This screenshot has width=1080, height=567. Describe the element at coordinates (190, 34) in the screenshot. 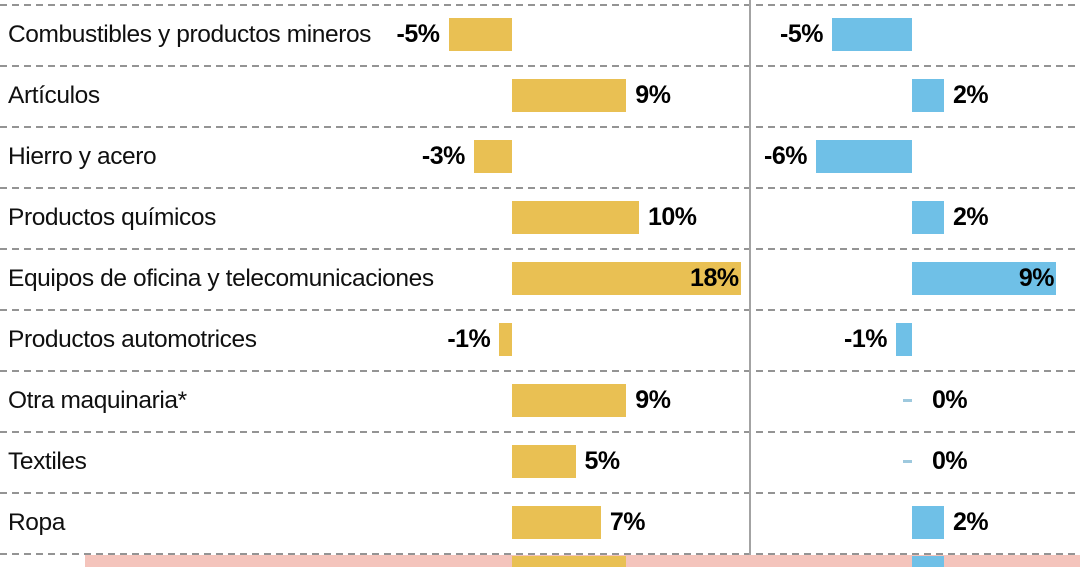

I see `category-label: Combustibles y productos mineros` at that location.